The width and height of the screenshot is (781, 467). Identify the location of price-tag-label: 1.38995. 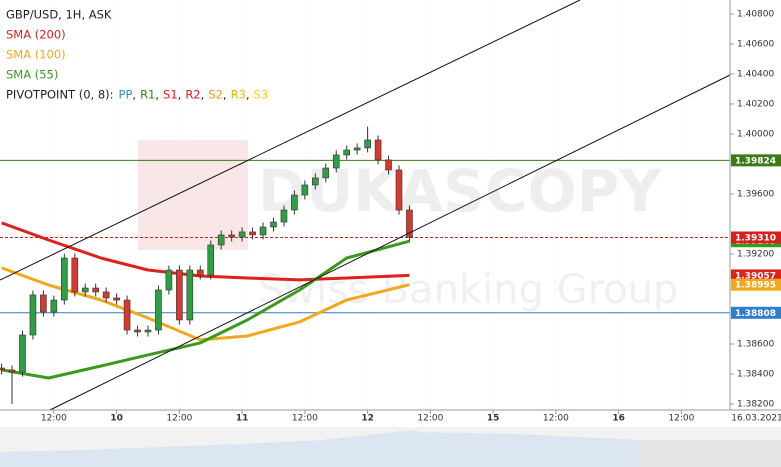
(755, 286).